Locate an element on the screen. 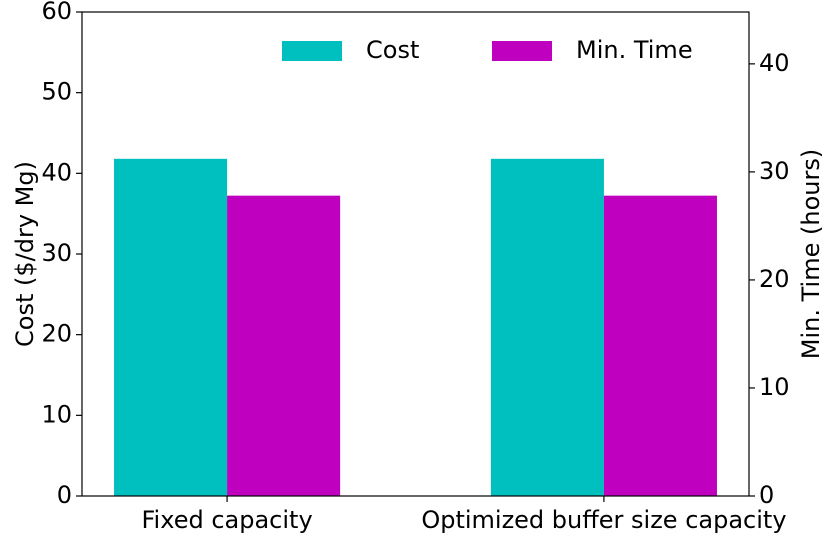 Image resolution: width=831 pixels, height=536 pixels. y-tick-label: 10 is located at coordinates (56, 414).